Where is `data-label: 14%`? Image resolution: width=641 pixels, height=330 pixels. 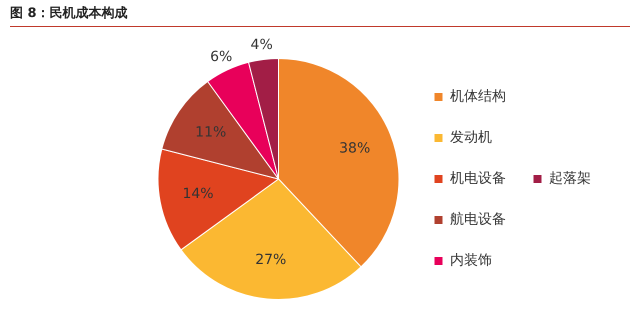
data-label: 14% is located at coordinates (198, 194).